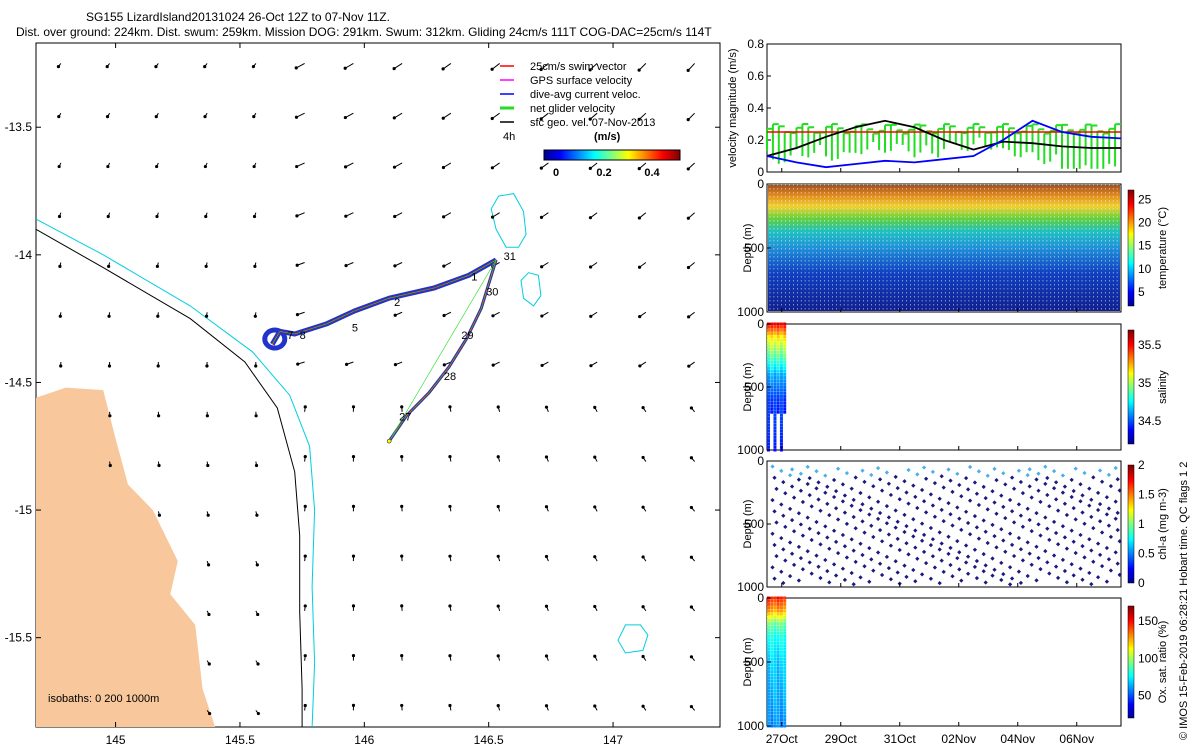 Image resolution: width=1200 pixels, height=750 pixels. I want to click on velocity-ytick-label-2: 0.4, so click(755, 108).